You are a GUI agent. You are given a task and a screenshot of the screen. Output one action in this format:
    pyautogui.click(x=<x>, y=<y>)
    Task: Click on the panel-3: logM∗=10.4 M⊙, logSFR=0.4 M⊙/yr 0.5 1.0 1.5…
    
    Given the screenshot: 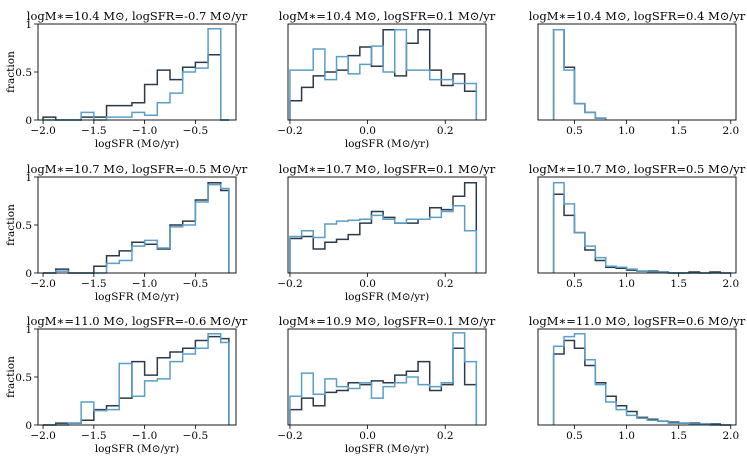 What is the action you would take?
    pyautogui.click(x=637, y=73)
    